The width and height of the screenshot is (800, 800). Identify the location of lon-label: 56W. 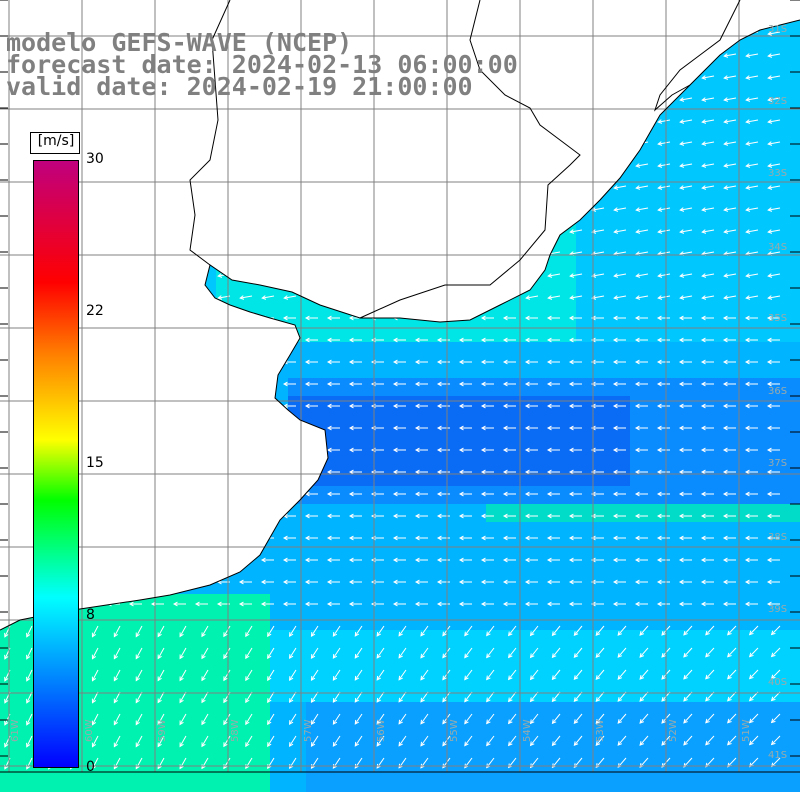
(381, 730).